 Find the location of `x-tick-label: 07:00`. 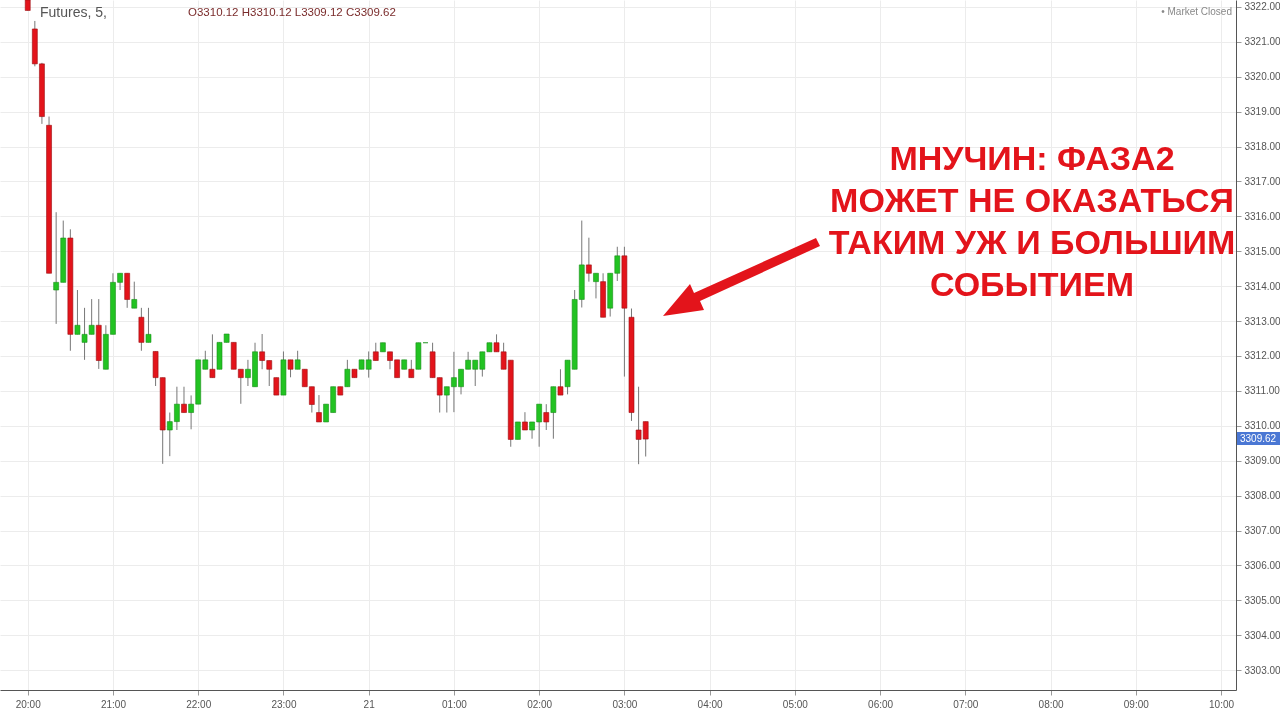

x-tick-label: 07:00 is located at coordinates (966, 704).